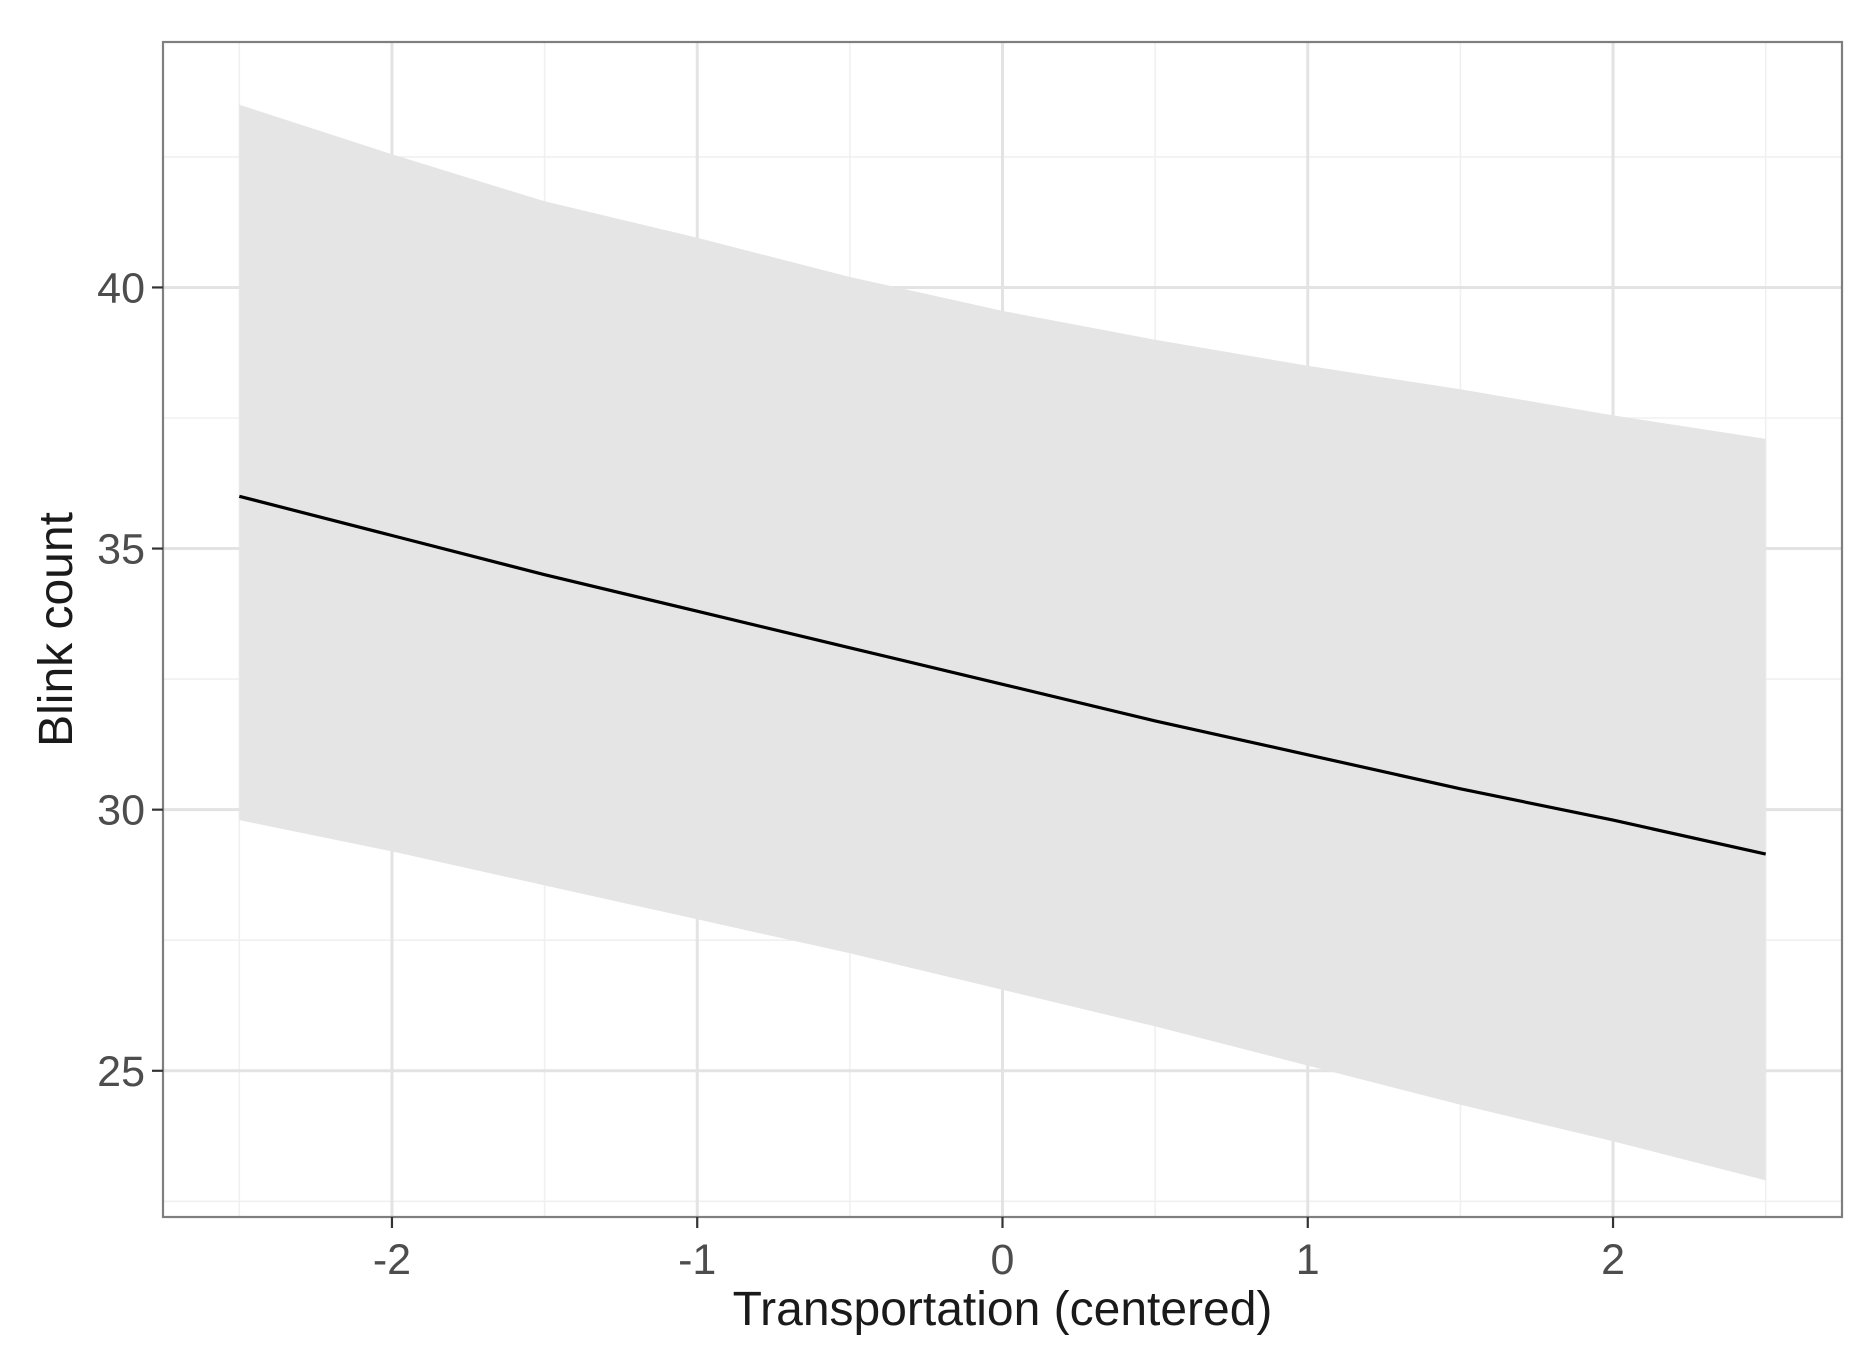 This screenshot has width=1872, height=1349. What do you see at coordinates (1003, 1309) in the screenshot?
I see `x-axis-title: Transportation (centered)` at bounding box center [1003, 1309].